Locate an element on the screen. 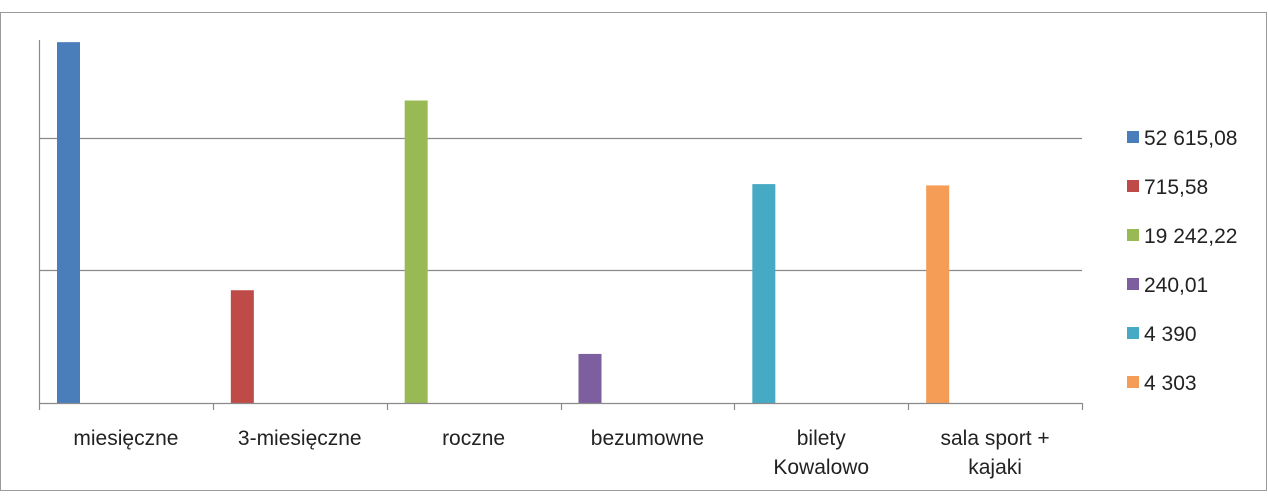 This screenshot has height=497, width=1268. x-tick-label: Kowalowo is located at coordinates (821, 467).